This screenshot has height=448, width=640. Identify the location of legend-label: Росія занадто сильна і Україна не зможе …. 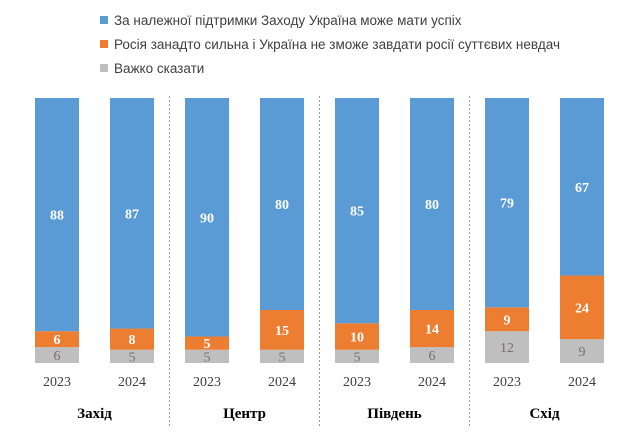
(337, 44).